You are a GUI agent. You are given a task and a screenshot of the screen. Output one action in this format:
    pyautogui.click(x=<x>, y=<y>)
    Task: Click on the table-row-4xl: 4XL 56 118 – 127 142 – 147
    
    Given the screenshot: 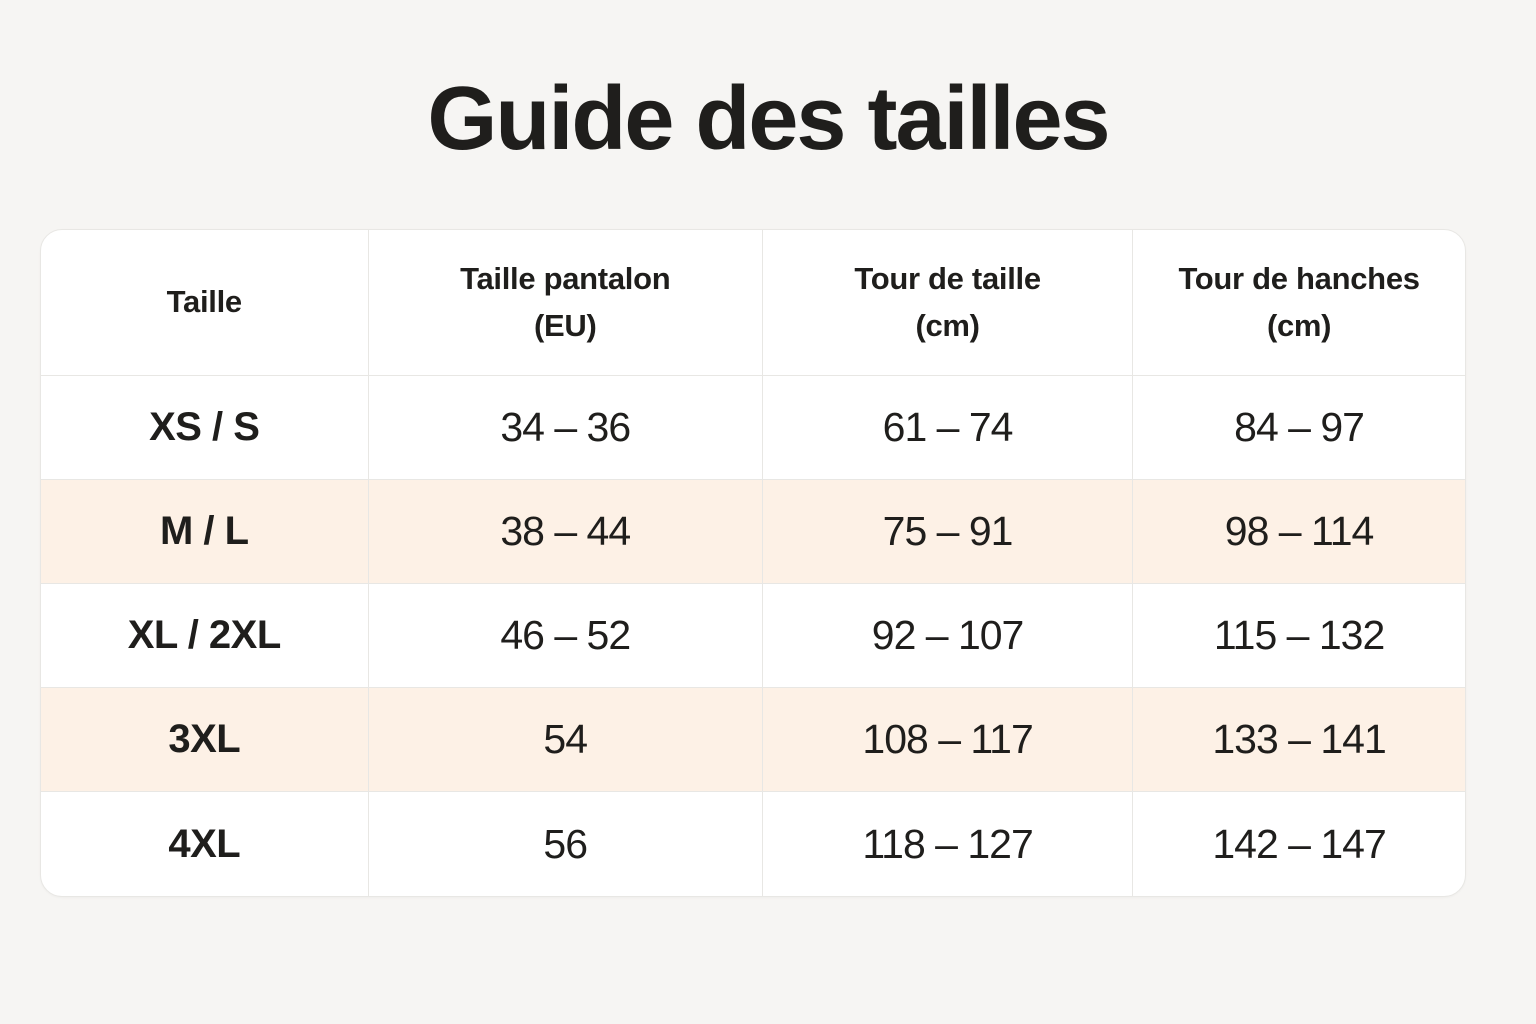 What is the action you would take?
    pyautogui.click(x=753, y=844)
    